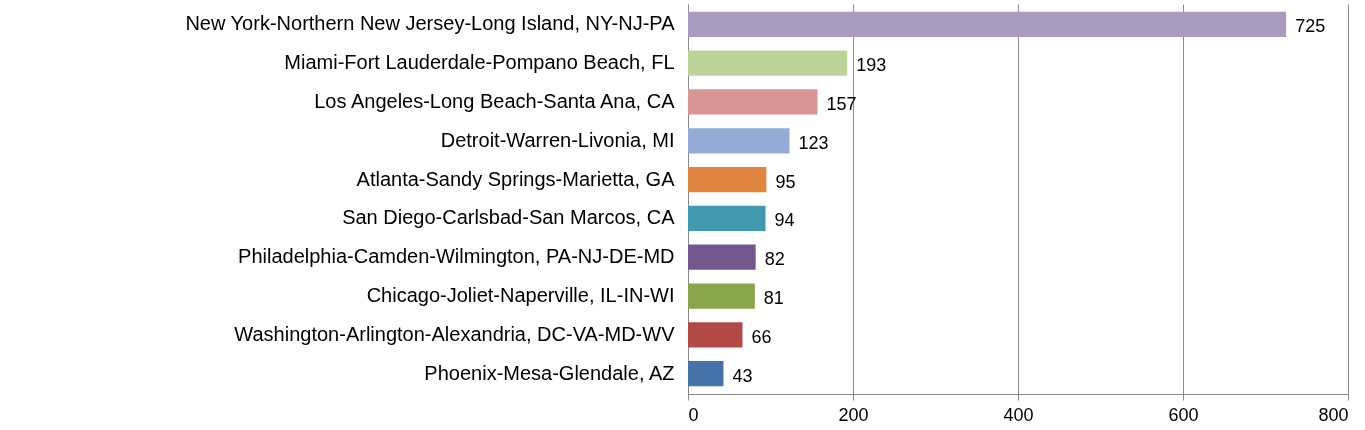 The height and width of the screenshot is (430, 1365). What do you see at coordinates (742, 375) in the screenshot?
I see `data-label: 43` at bounding box center [742, 375].